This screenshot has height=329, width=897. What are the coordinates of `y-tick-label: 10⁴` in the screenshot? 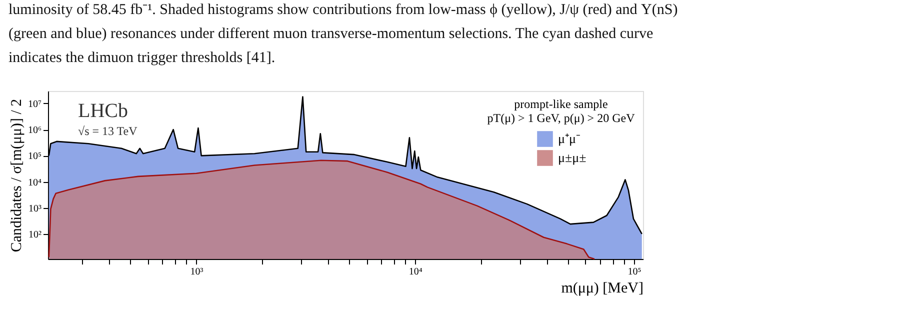 It's located at (35, 182).